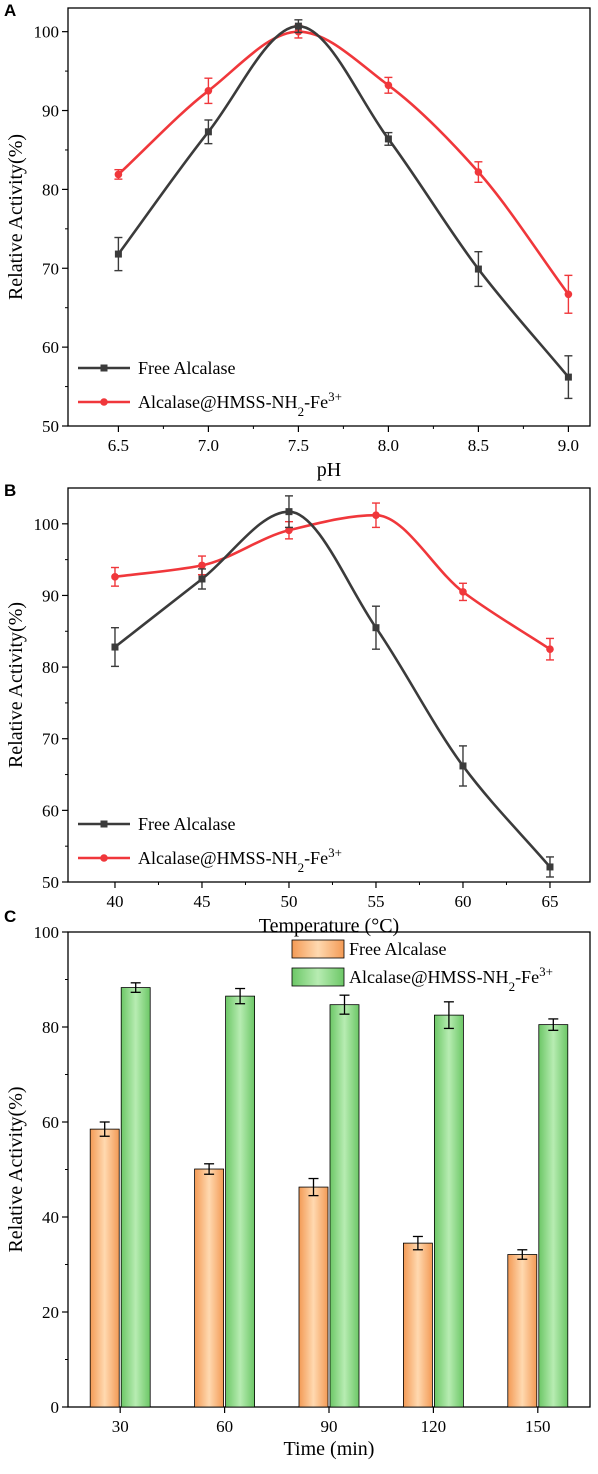 The width and height of the screenshot is (598, 1474). I want to click on x-tick-label: 7.5, so click(298, 445).